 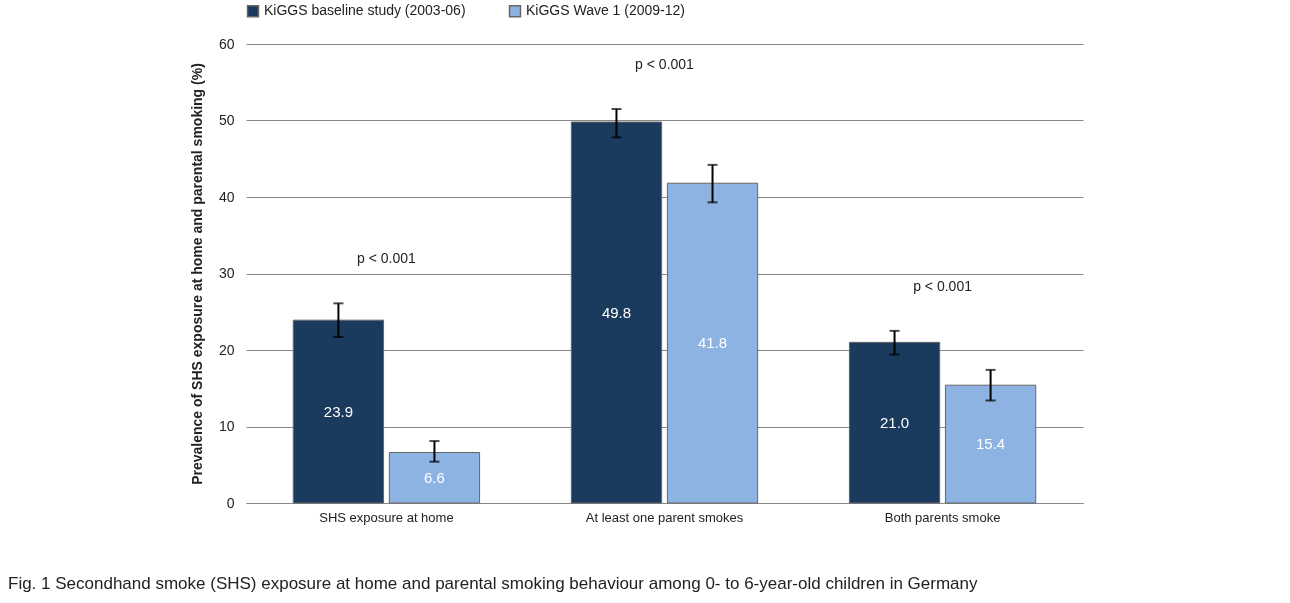 I want to click on x-tick-label: SHS exposure at home, so click(x=386, y=517).